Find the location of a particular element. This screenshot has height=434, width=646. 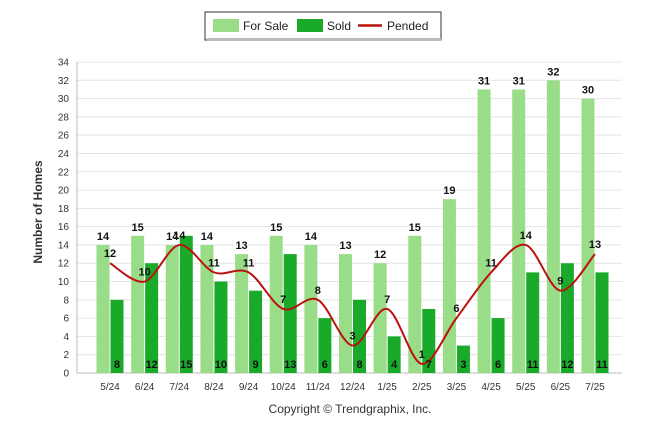

y-tick-label: 22 is located at coordinates (64, 172).